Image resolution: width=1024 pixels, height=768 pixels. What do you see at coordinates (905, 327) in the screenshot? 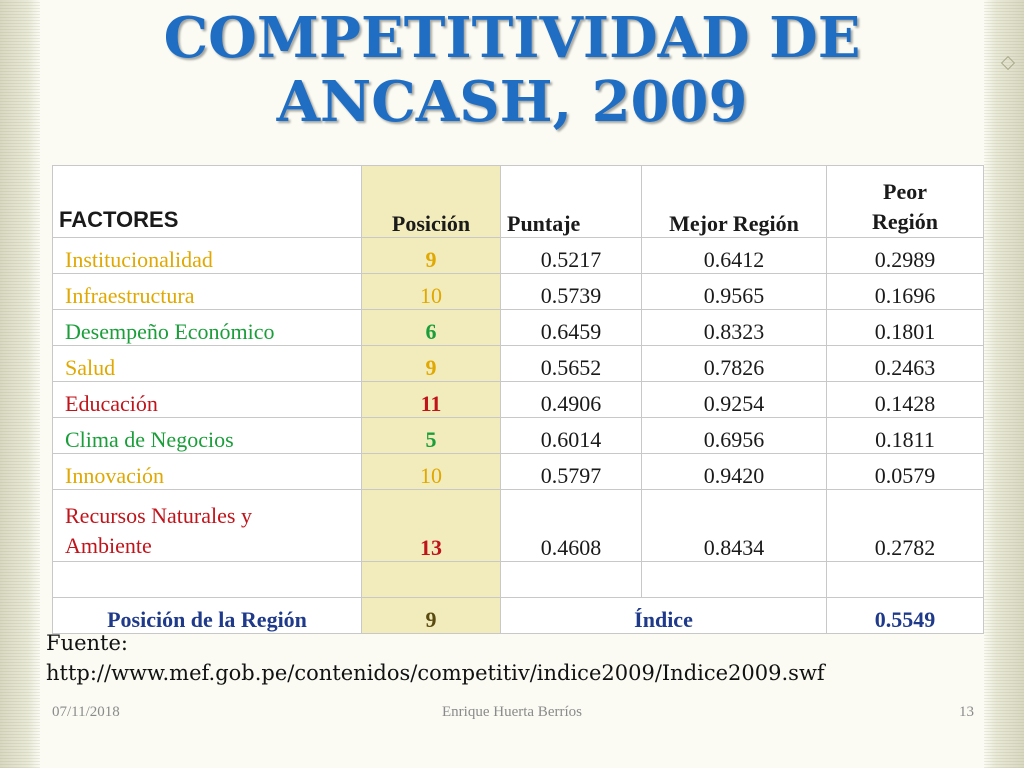
I see `worst-region-cell: 0.1801` at bounding box center [905, 327].